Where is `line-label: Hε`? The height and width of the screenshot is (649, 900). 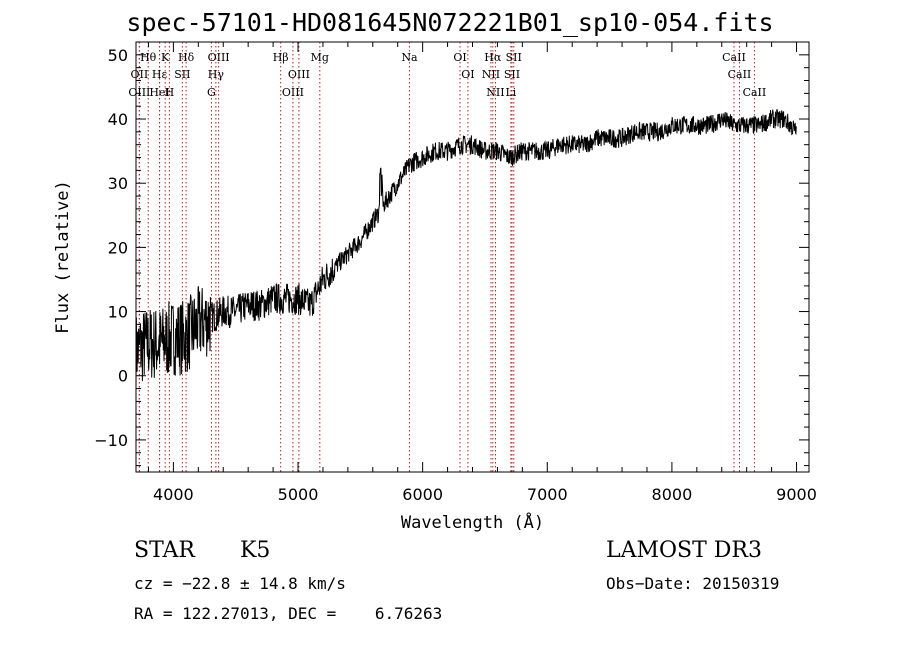
line-label: Hε is located at coordinates (160, 74).